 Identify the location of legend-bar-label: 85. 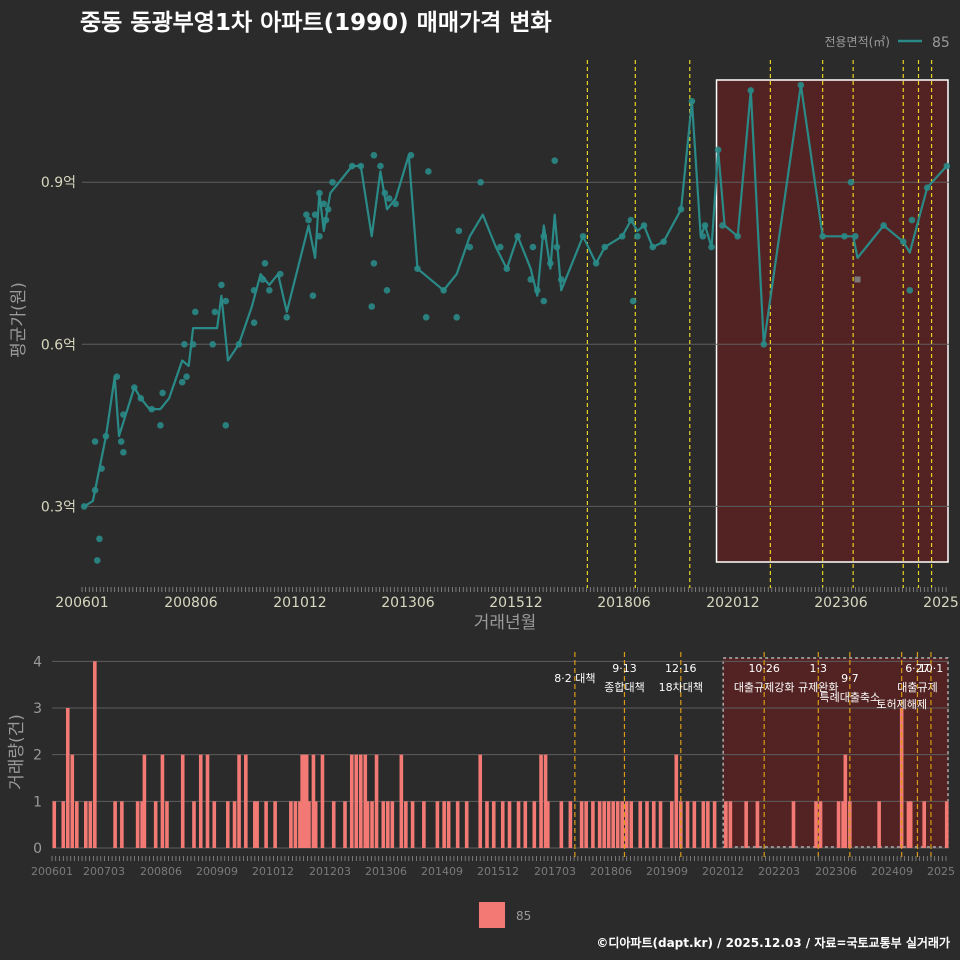
(523, 916).